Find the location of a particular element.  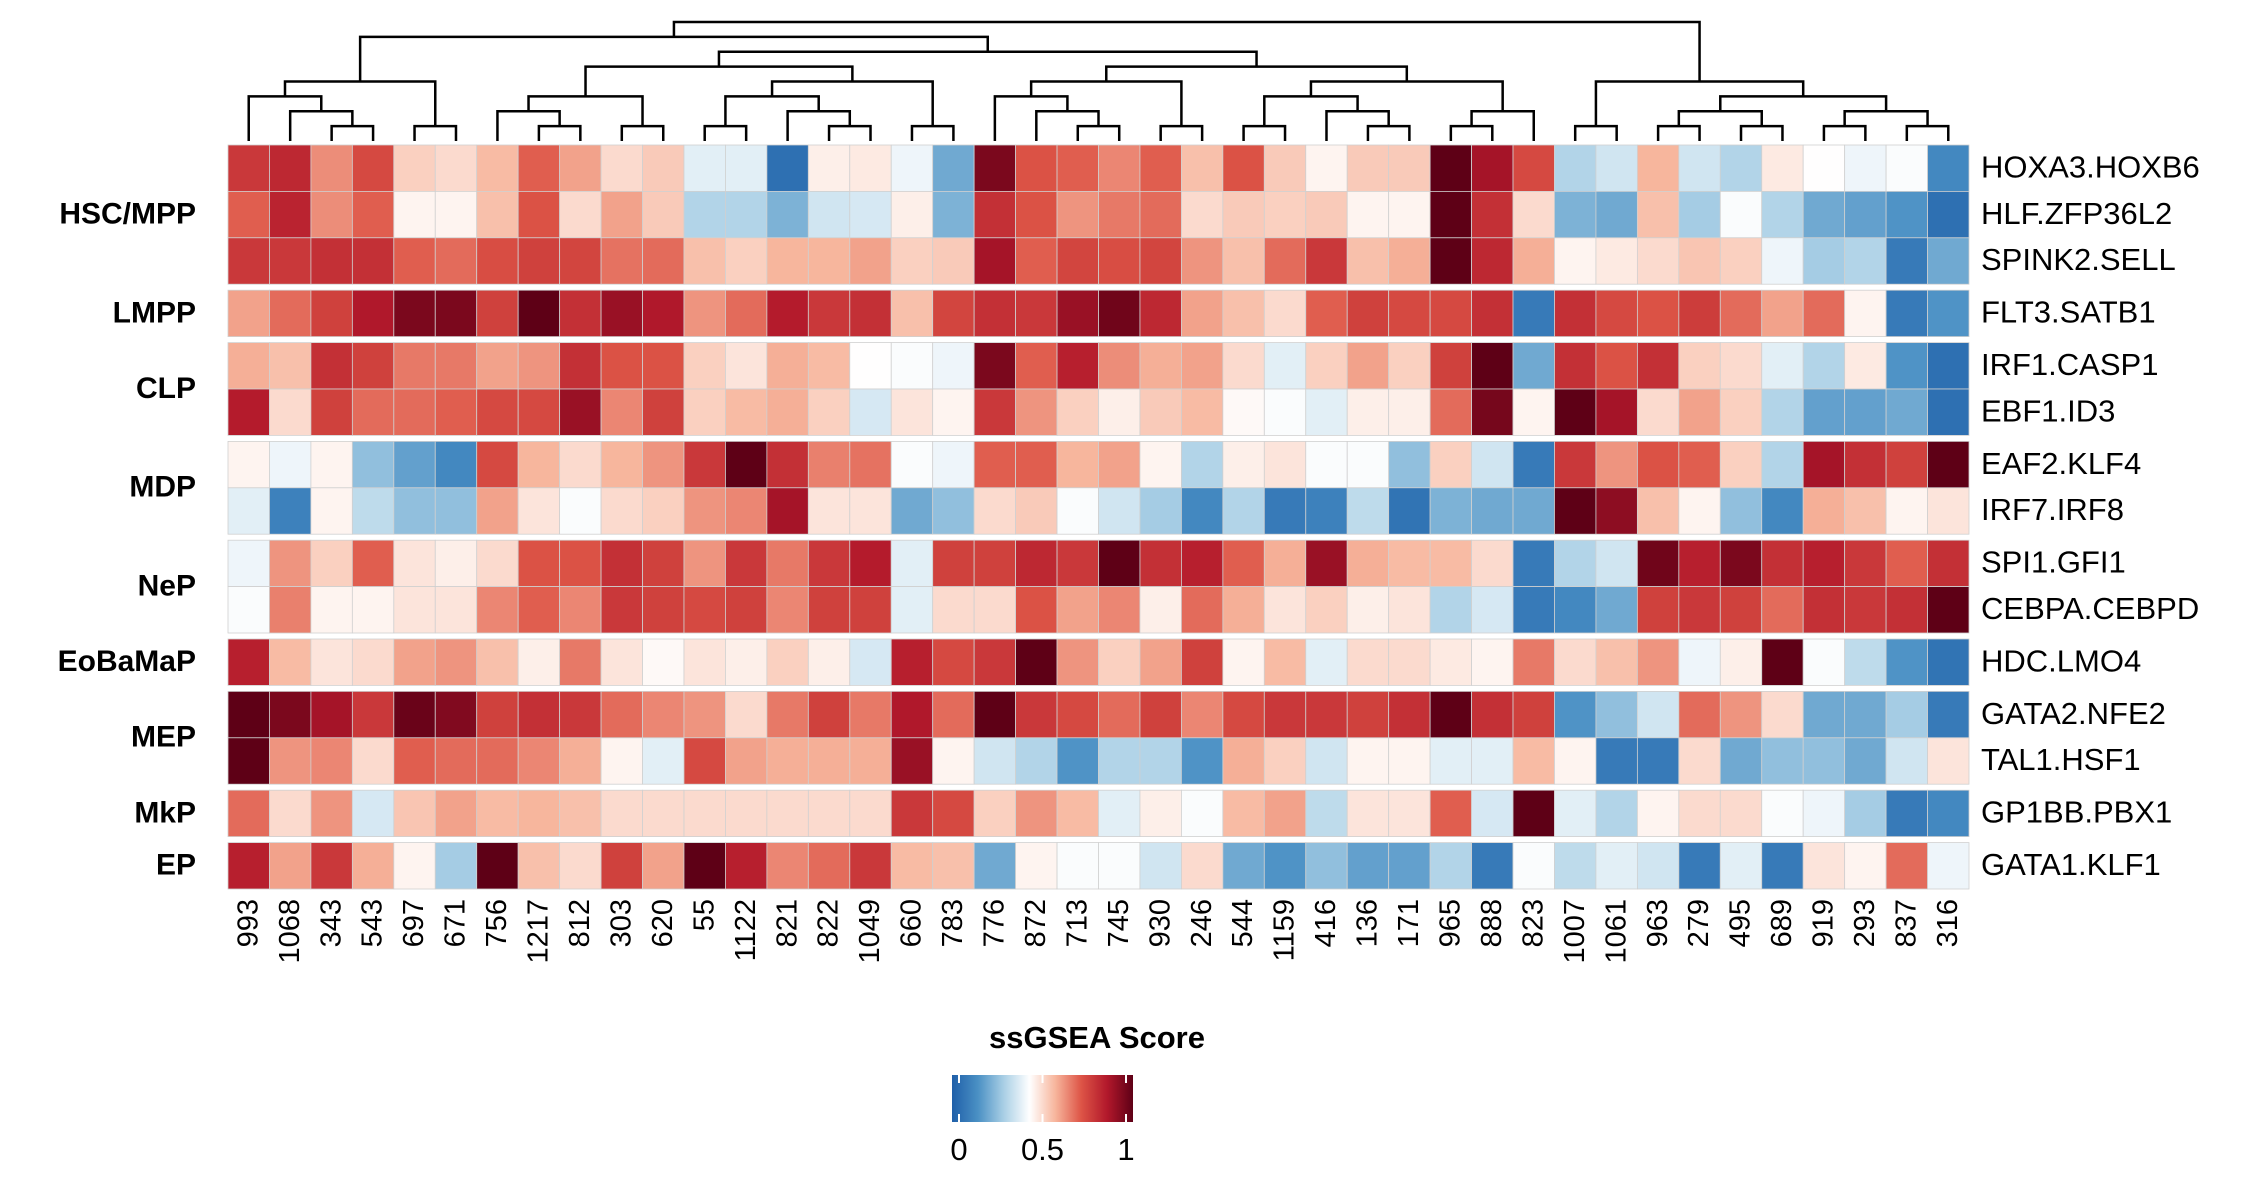

column-label: 993 is located at coordinates (248, 923).